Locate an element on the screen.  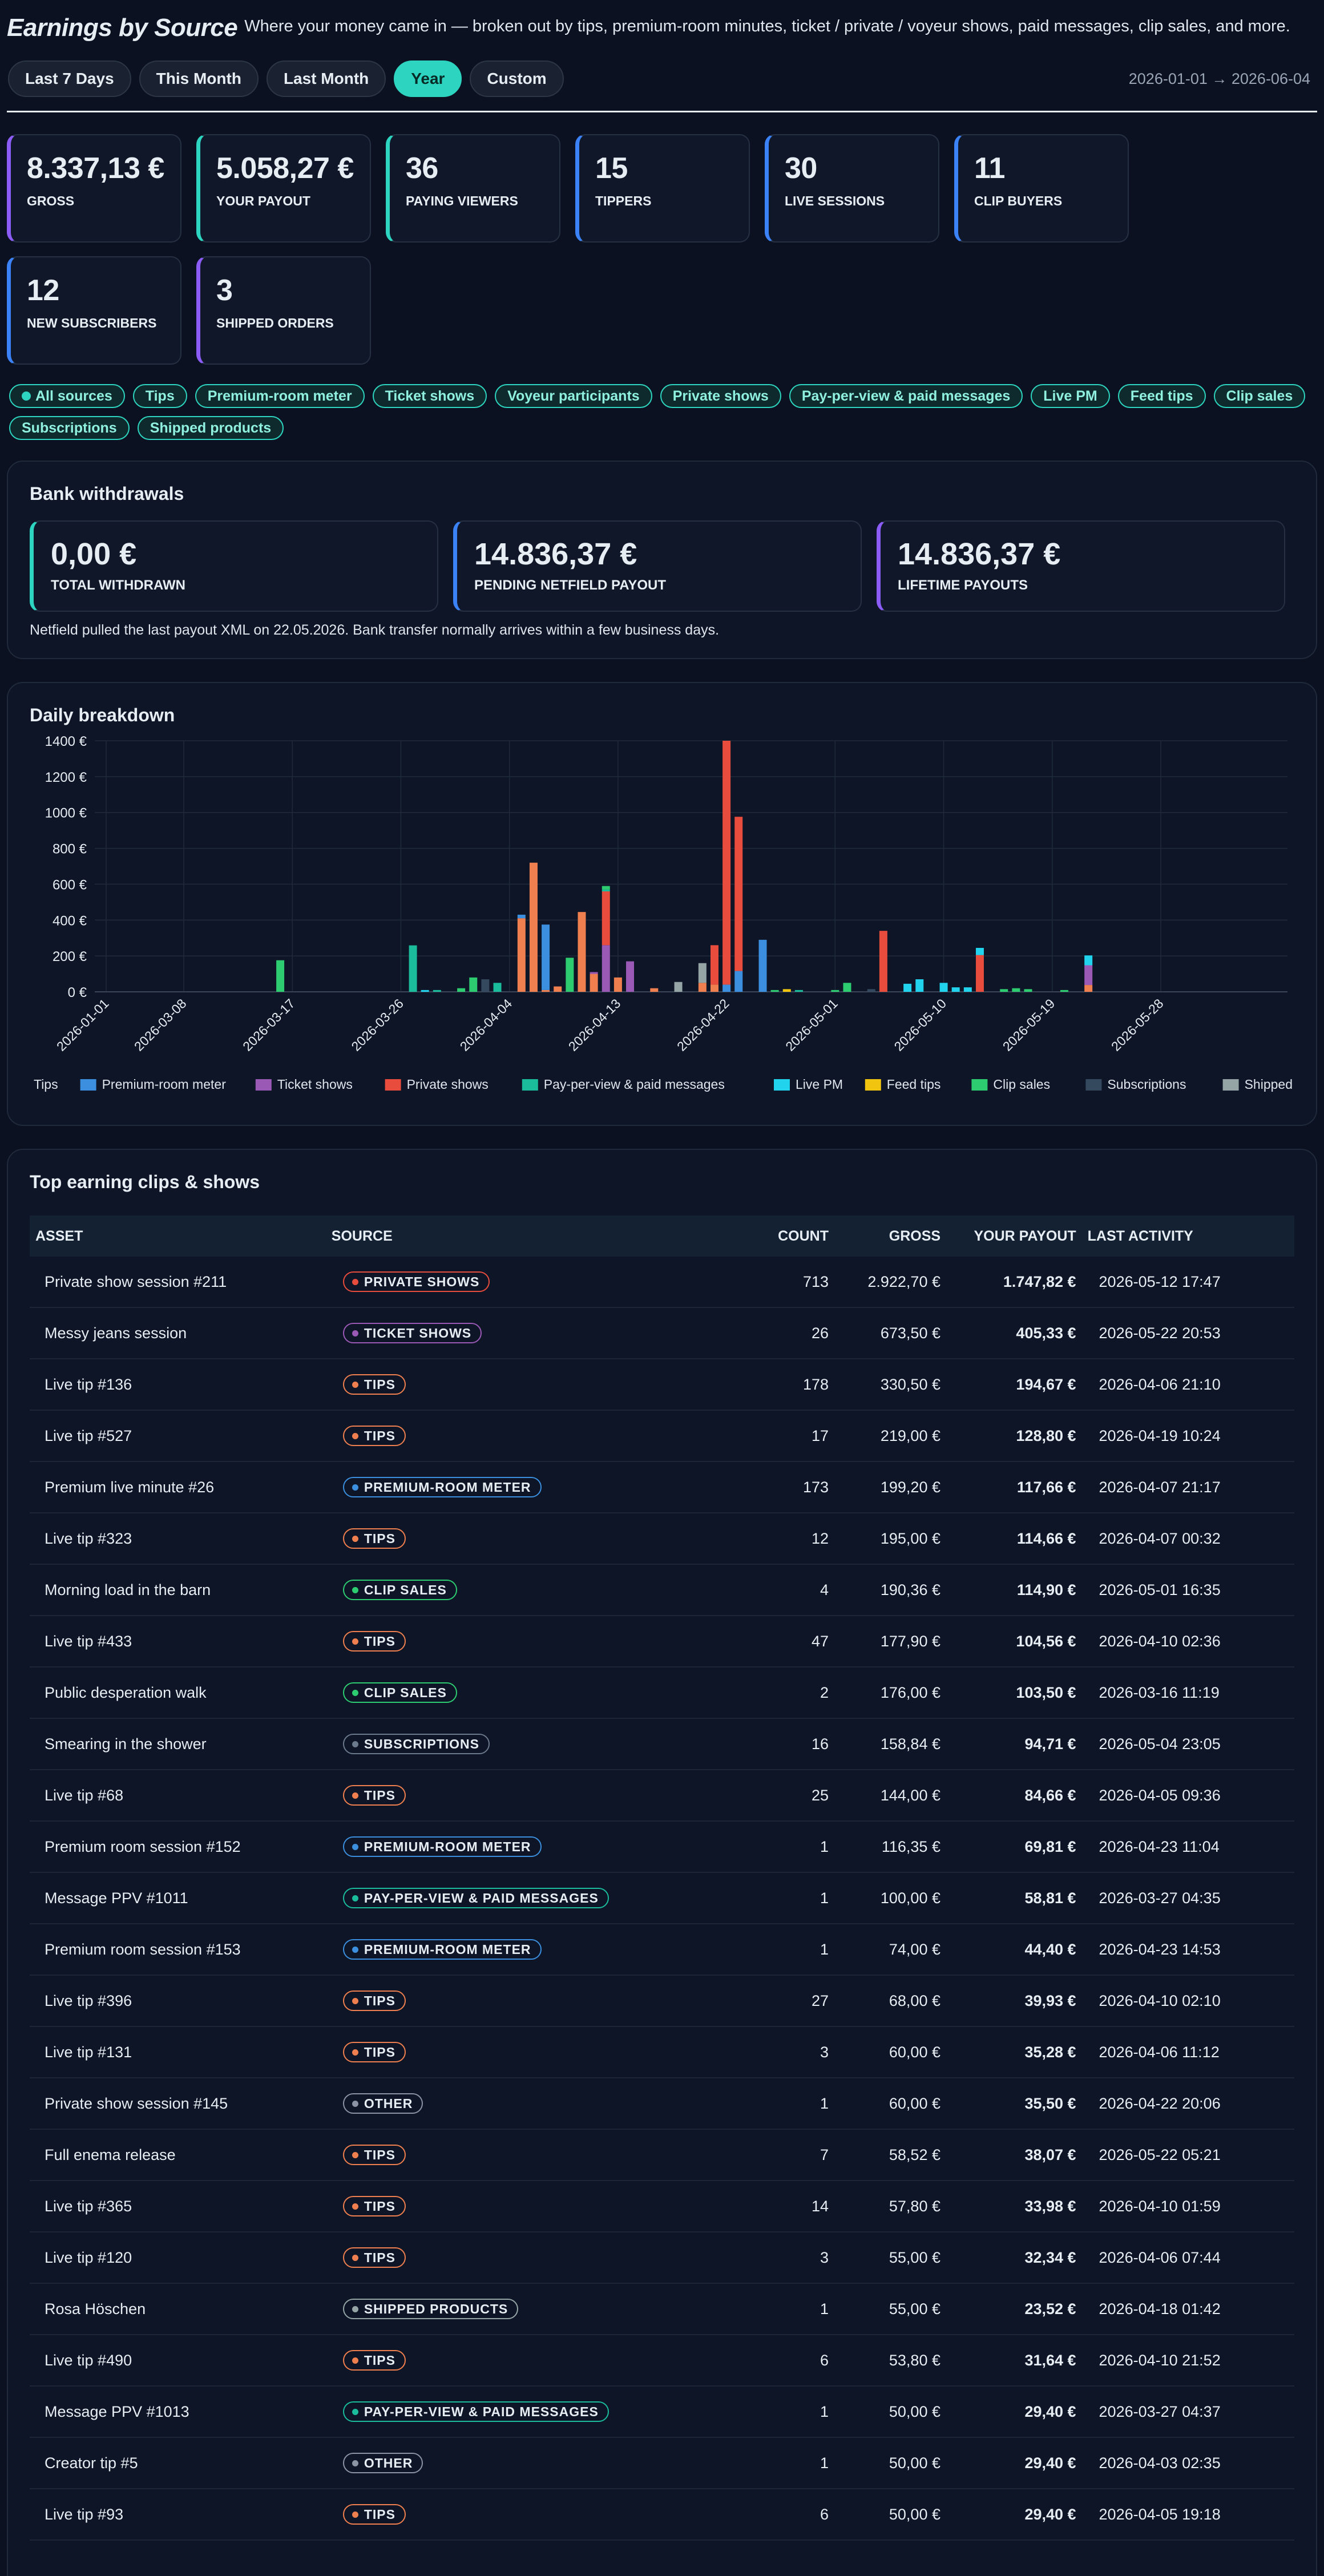
col-payout: YOUR PAYOUT is located at coordinates (1025, 1236).